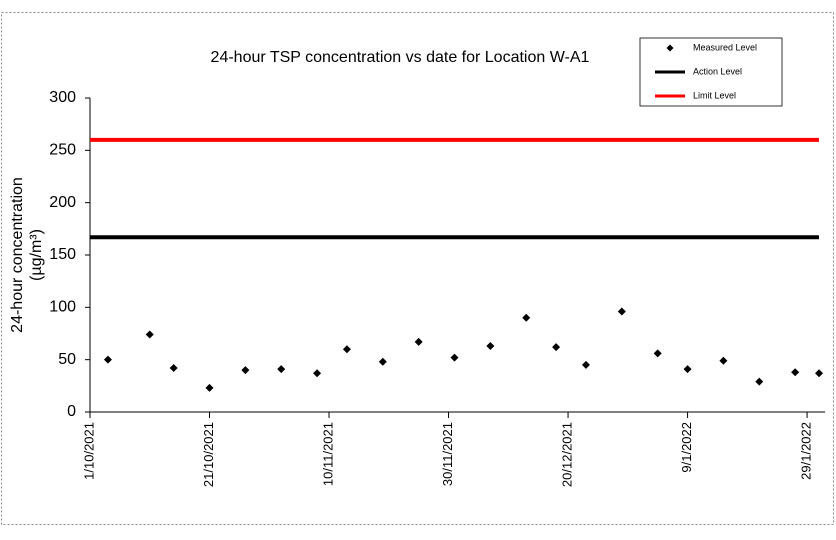 Image resolution: width=836 pixels, height=540 pixels. I want to click on y-tick-label: 50, so click(67, 359).